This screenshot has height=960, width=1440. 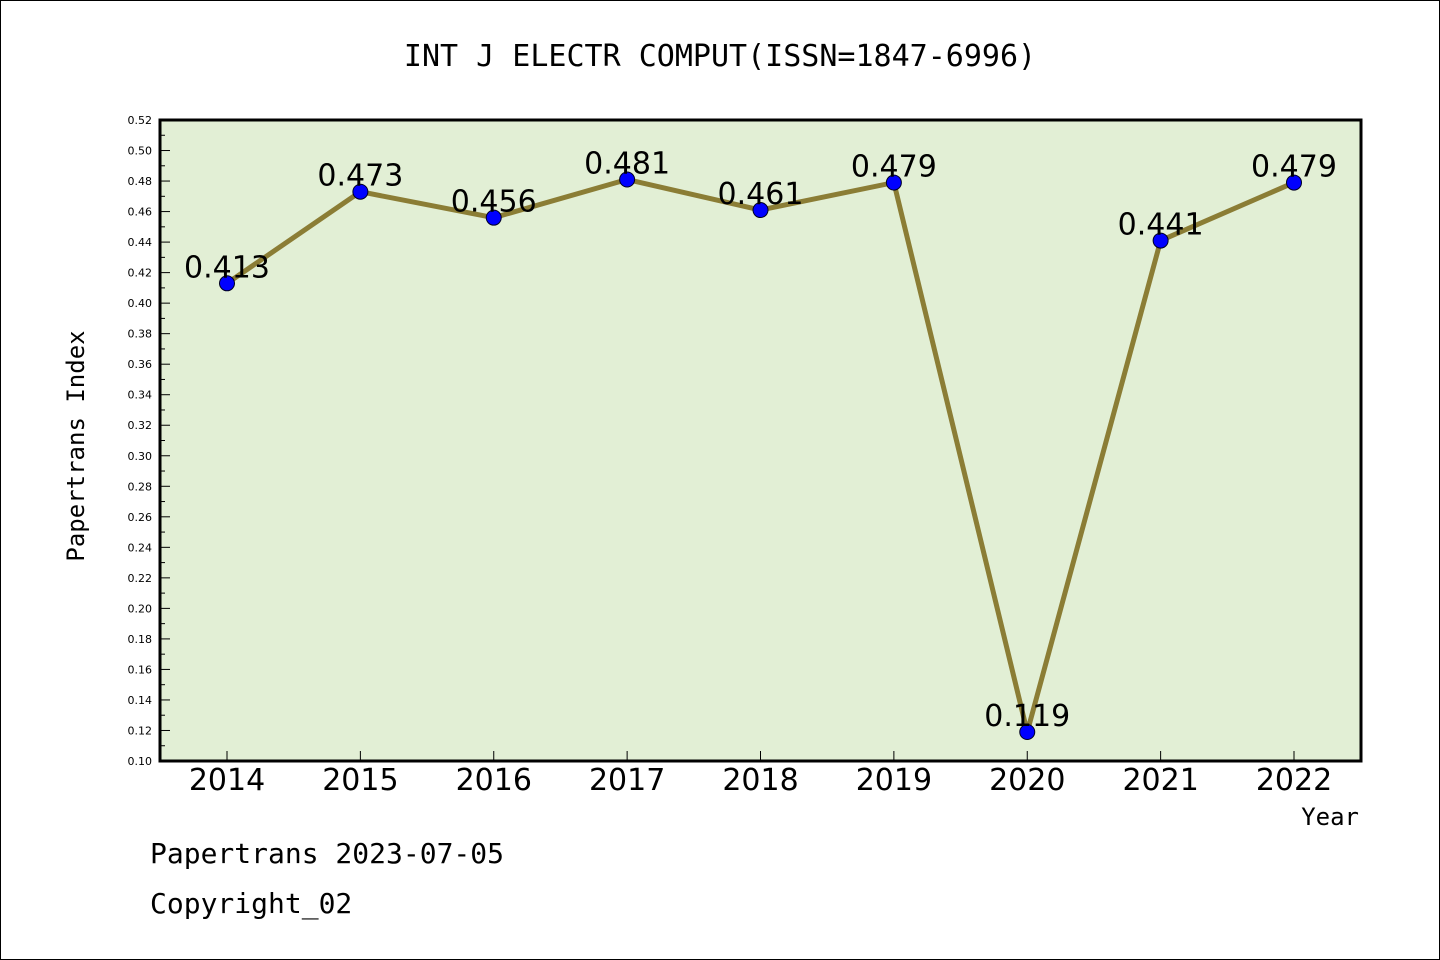 What do you see at coordinates (761, 194) in the screenshot?
I see `data-label: 0.461` at bounding box center [761, 194].